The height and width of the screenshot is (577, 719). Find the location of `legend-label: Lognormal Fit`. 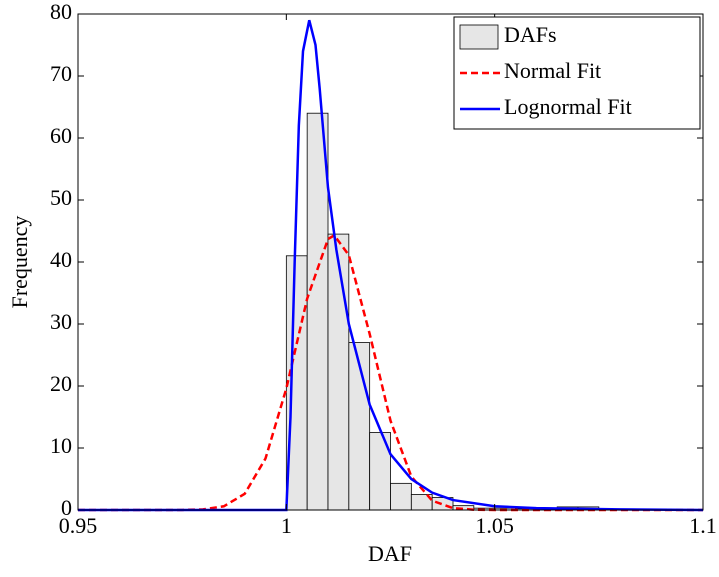

legend-label: Lognormal Fit is located at coordinates (568, 106).